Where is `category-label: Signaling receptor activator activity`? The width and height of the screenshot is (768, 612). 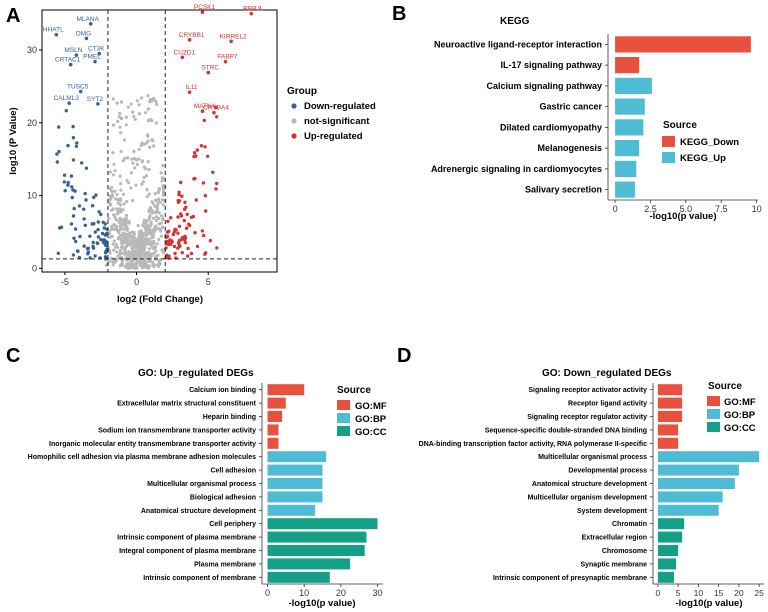
category-label: Signaling receptor activator activity is located at coordinates (587, 390).